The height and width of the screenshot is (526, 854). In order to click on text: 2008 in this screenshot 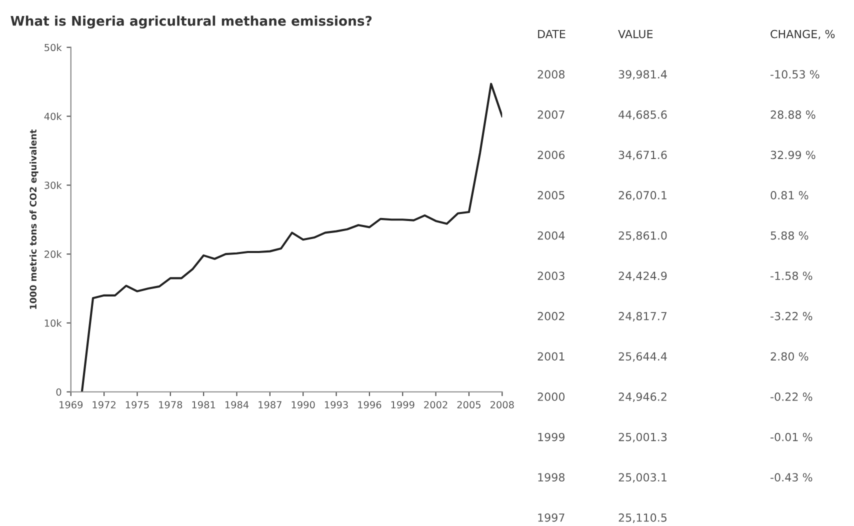, I will do `click(551, 74)`.